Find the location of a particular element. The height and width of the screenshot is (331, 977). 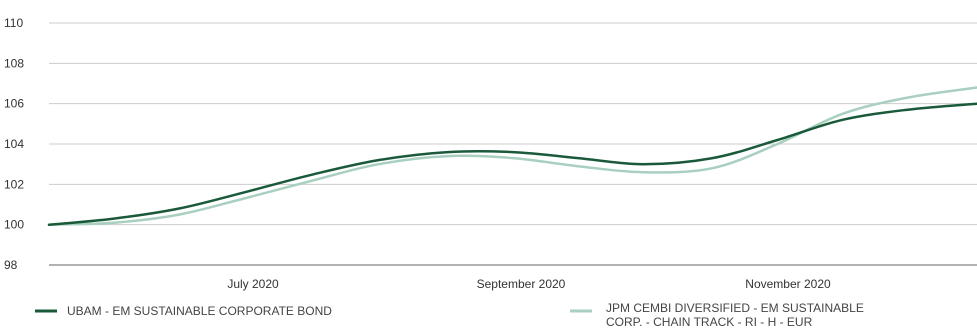

legend-label-jpm-line1: JPM CEMBI DIVERSIFIED - EM SUSTAINABLE is located at coordinates (735, 308).